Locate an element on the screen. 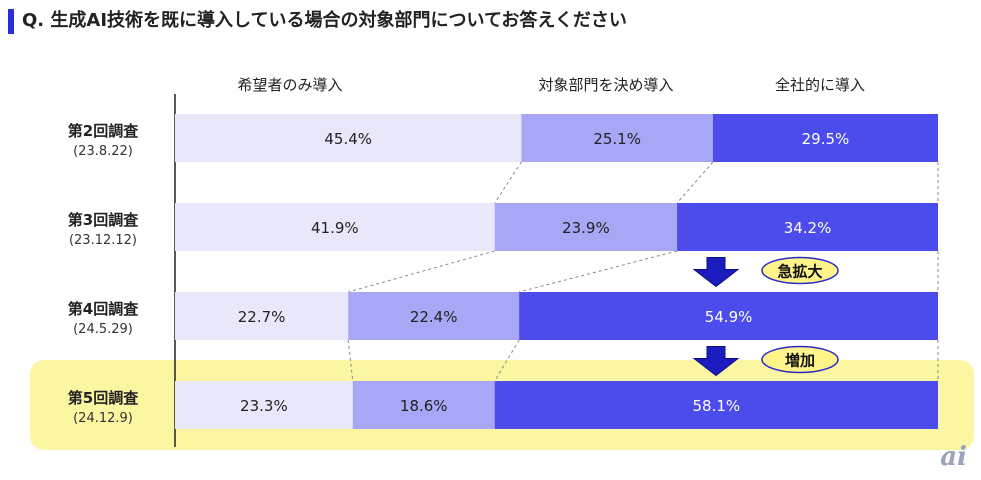  data-label: 18.6% is located at coordinates (424, 406).